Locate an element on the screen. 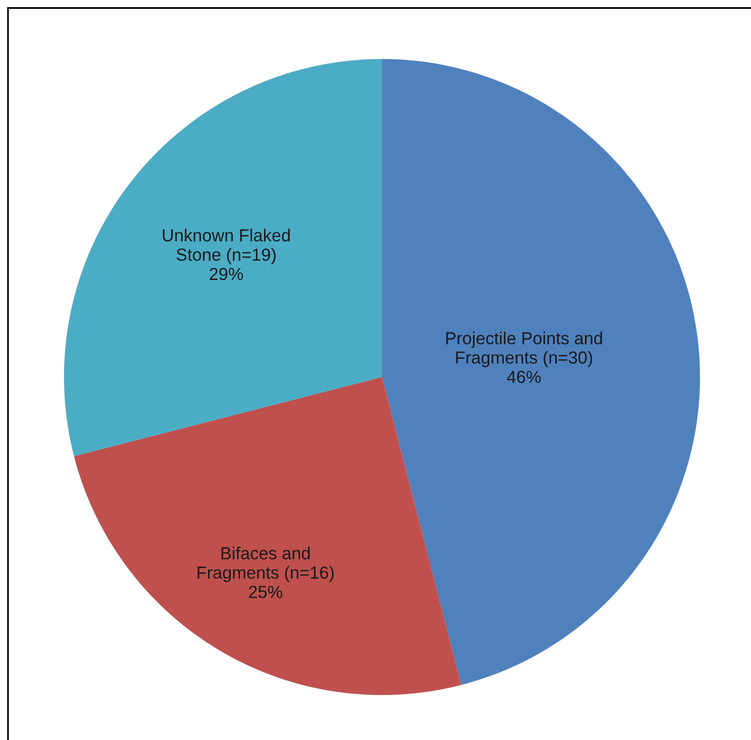 This screenshot has width=751, height=740. slice-label: Projectile Points and Fragments (n=30) is located at coordinates (524, 350).